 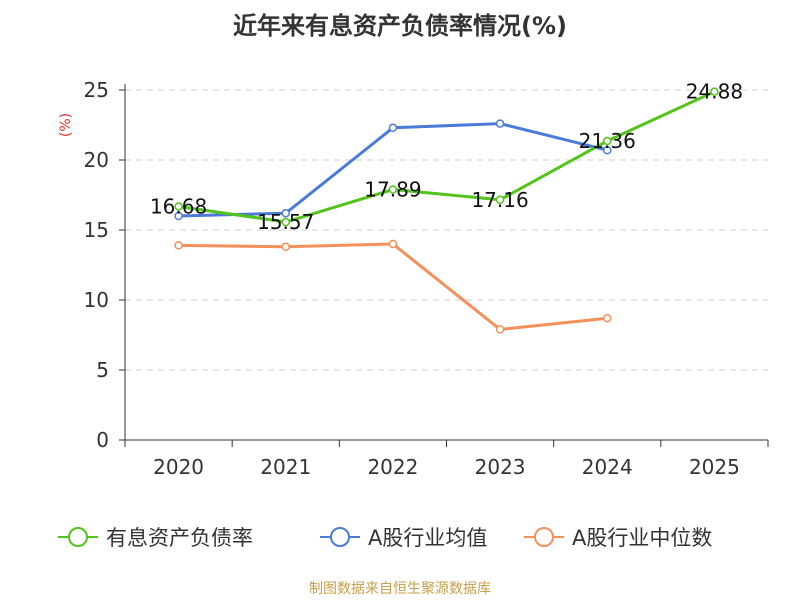 What do you see at coordinates (285, 467) in the screenshot?
I see `x-tick-label: 2021` at bounding box center [285, 467].